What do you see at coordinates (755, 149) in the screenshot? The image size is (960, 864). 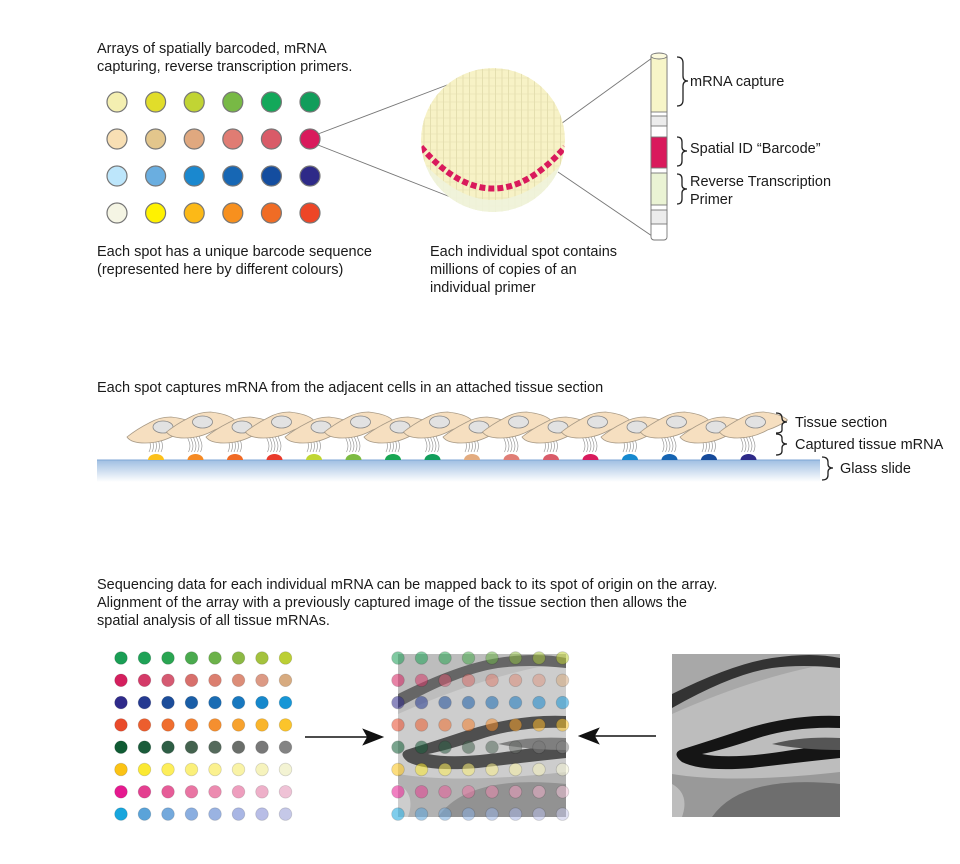 I see `label-spatial-barcode: Spatial ID “Barcode”` at bounding box center [755, 149].